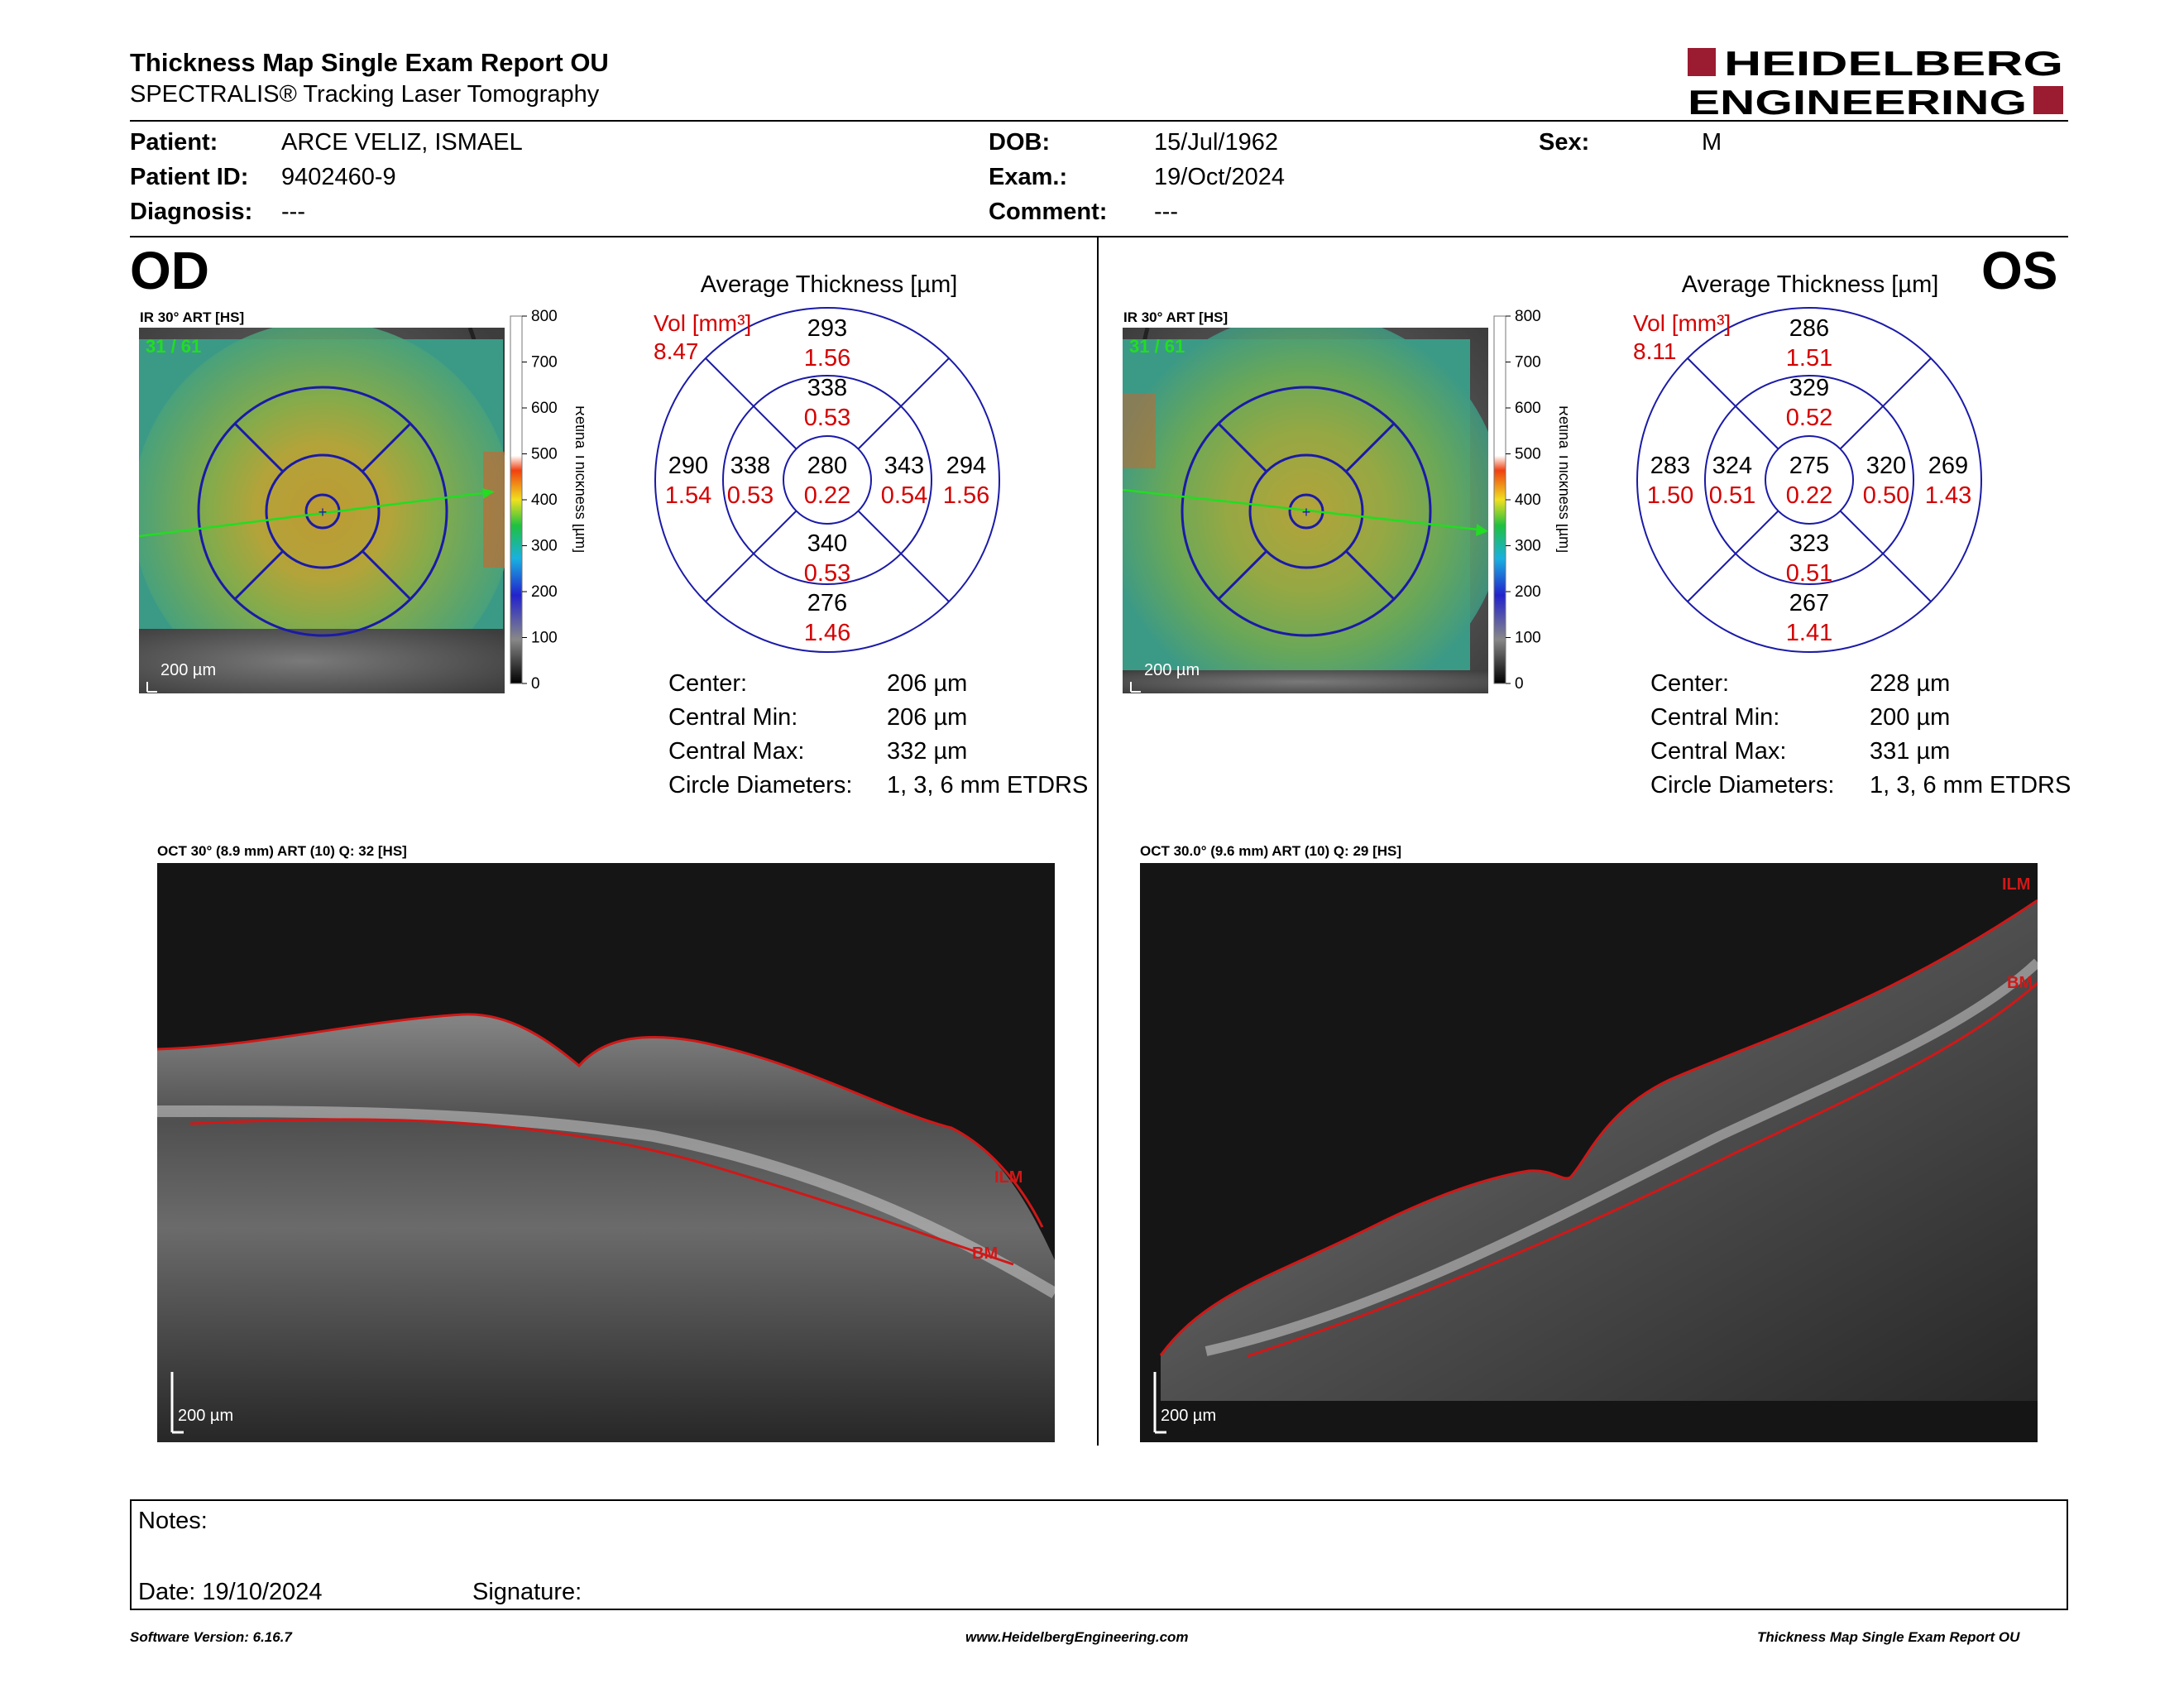  What do you see at coordinates (1809, 388) in the screenshot?
I see `os-inner-sup-thickness: 329` at bounding box center [1809, 388].